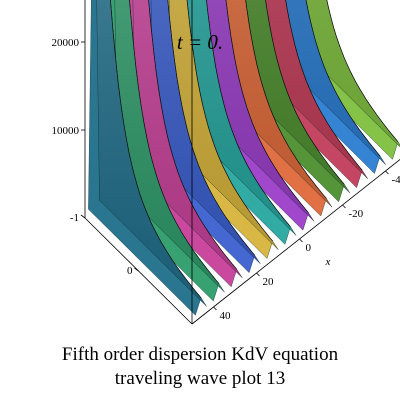 Image resolution: width=400 pixels, height=405 pixels. Describe the element at coordinates (396, 180) in the screenshot. I see `x-tick-label: -40` at that location.